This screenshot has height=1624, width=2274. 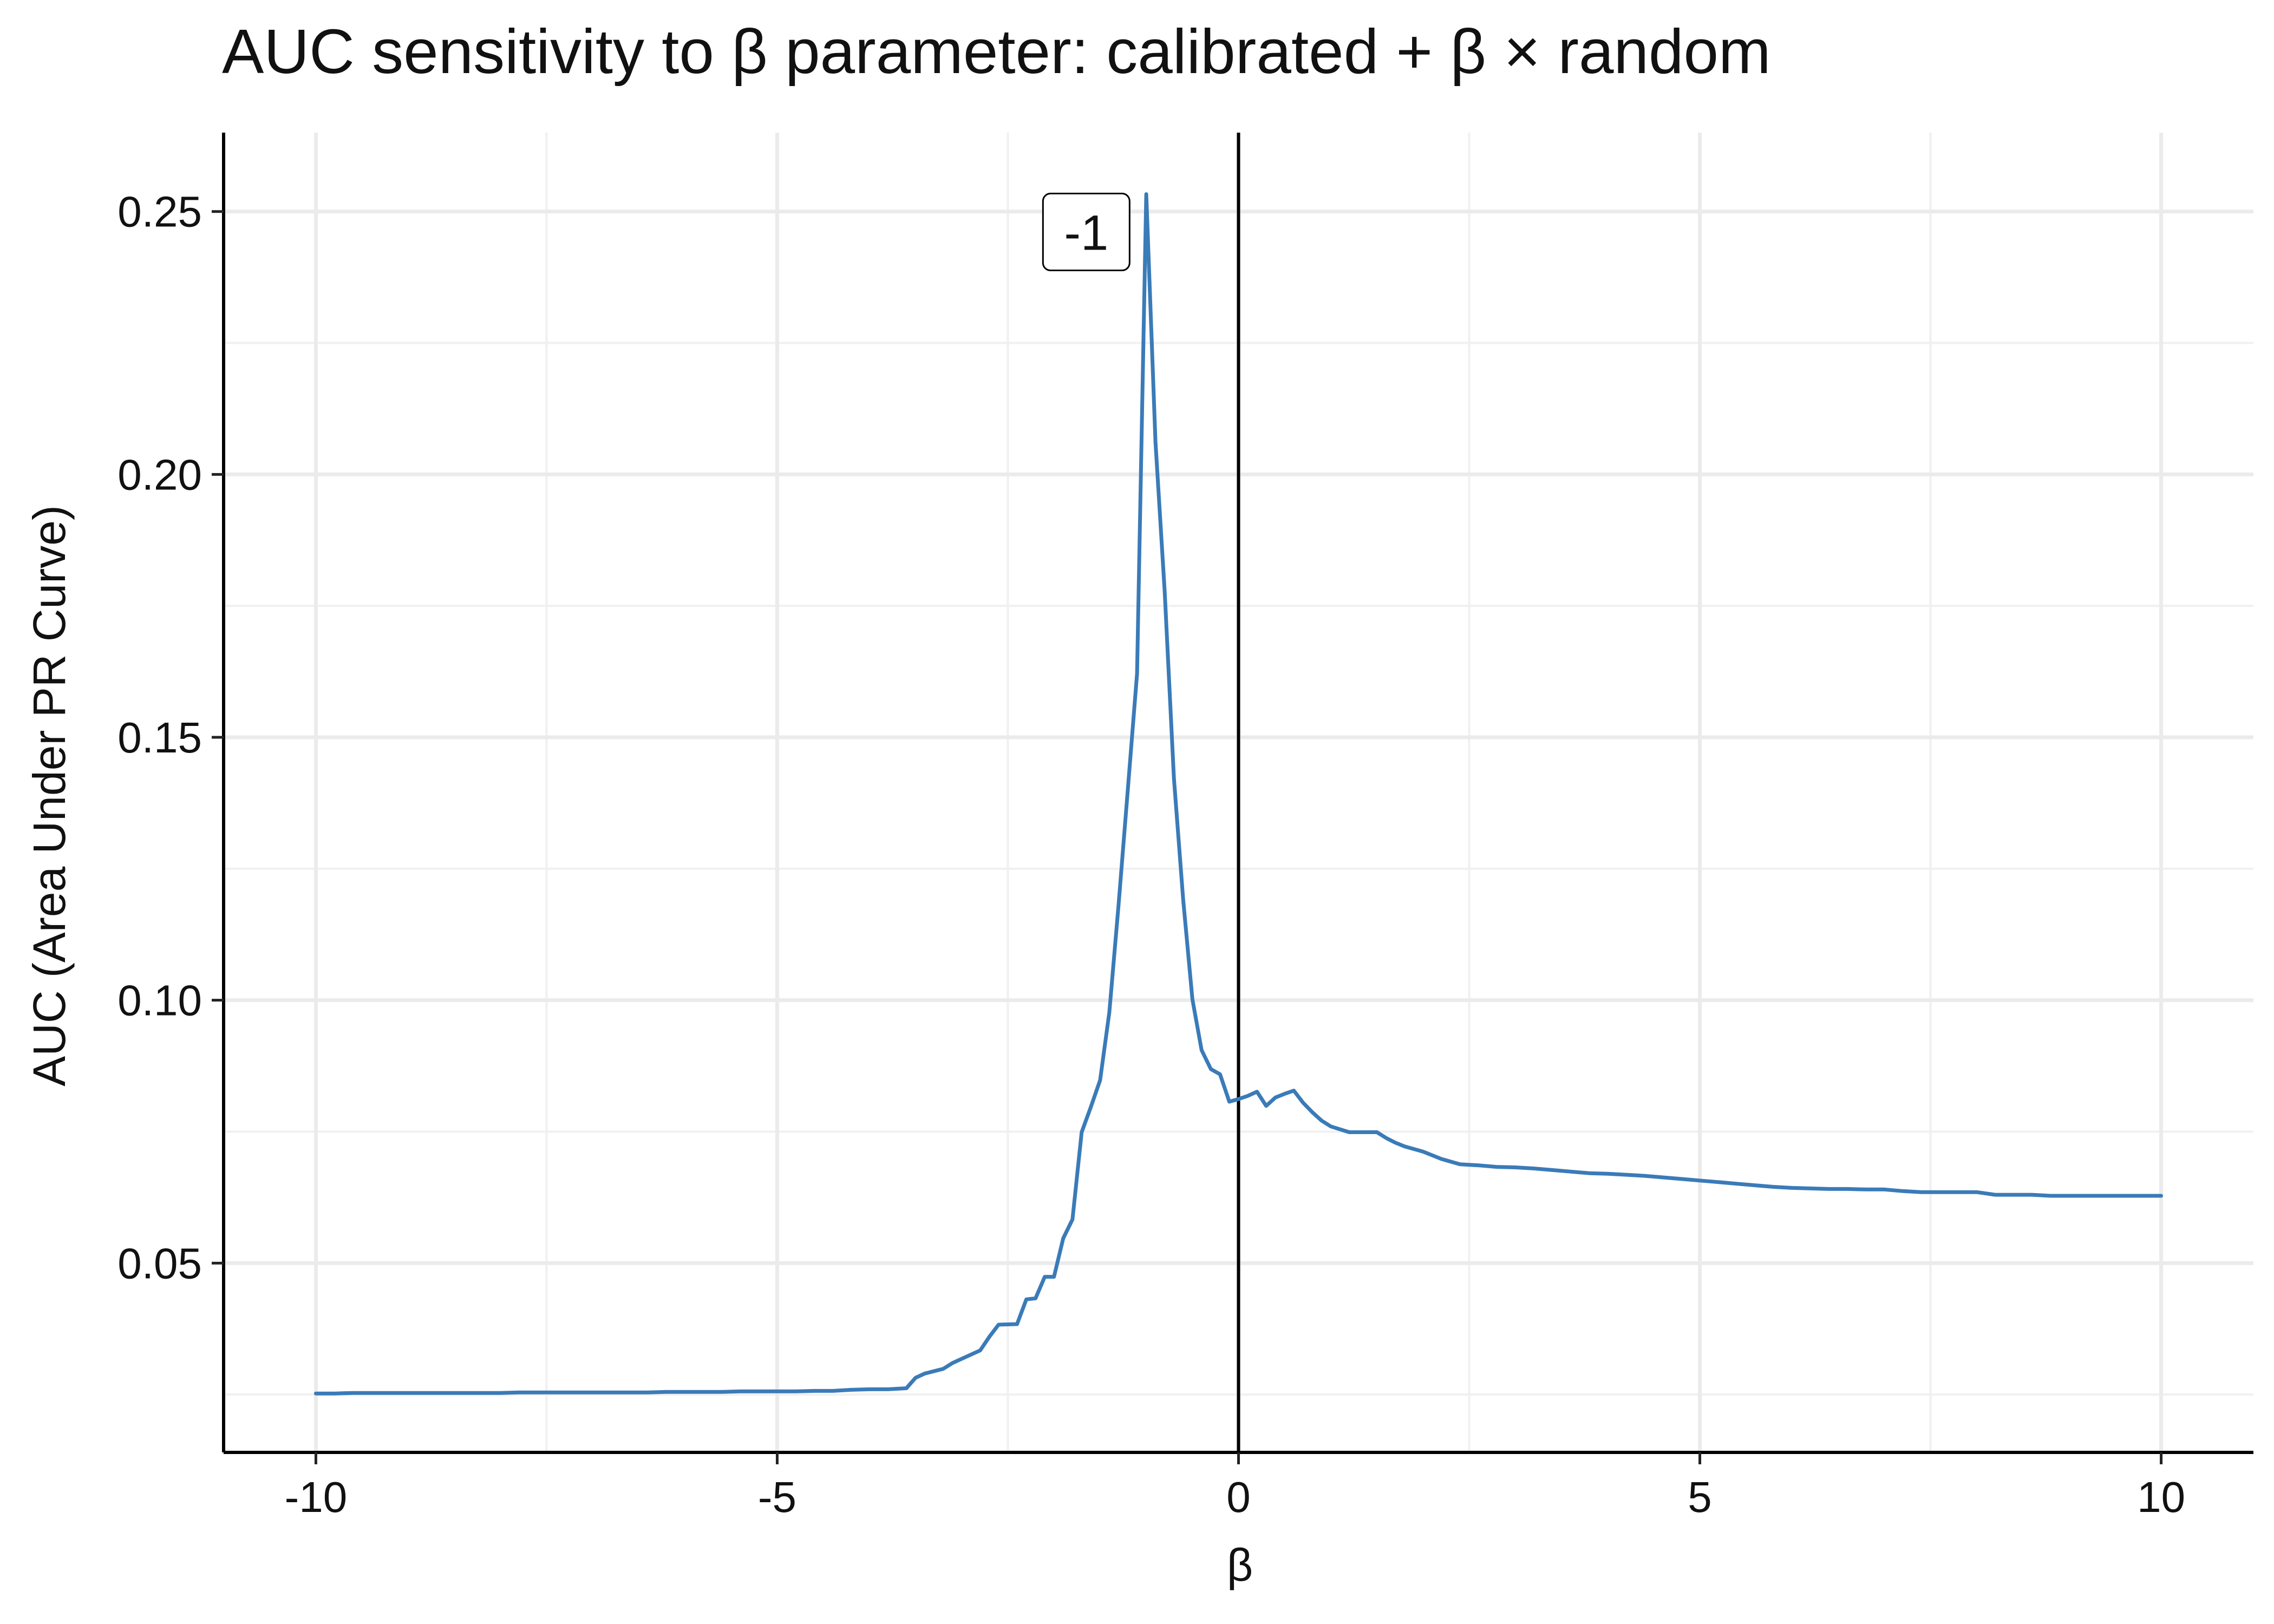 I want to click on x-tick-label: -5, so click(x=777, y=1497).